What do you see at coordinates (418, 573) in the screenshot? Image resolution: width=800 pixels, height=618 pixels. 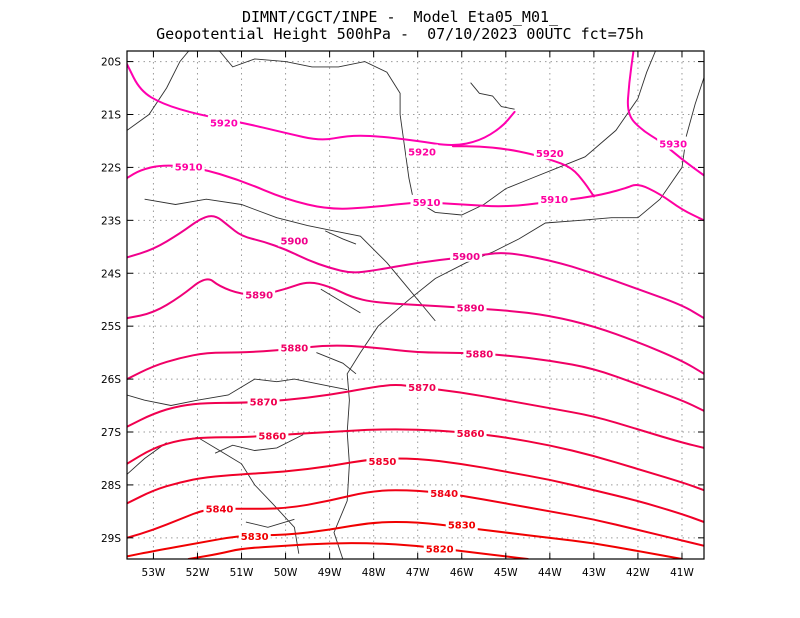 I see `lon-label: 47W` at bounding box center [418, 573].